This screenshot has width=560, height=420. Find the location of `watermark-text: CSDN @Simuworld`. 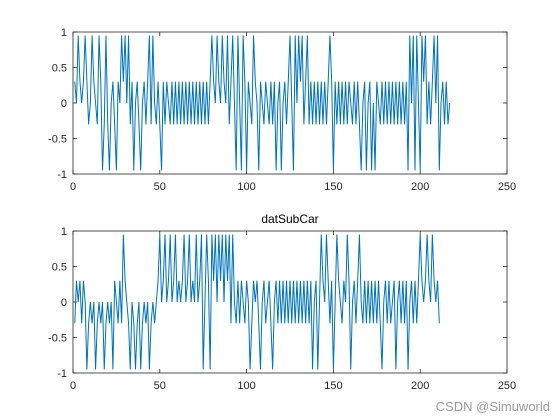

watermark-text: CSDN @Simuworld is located at coordinates (492, 406).